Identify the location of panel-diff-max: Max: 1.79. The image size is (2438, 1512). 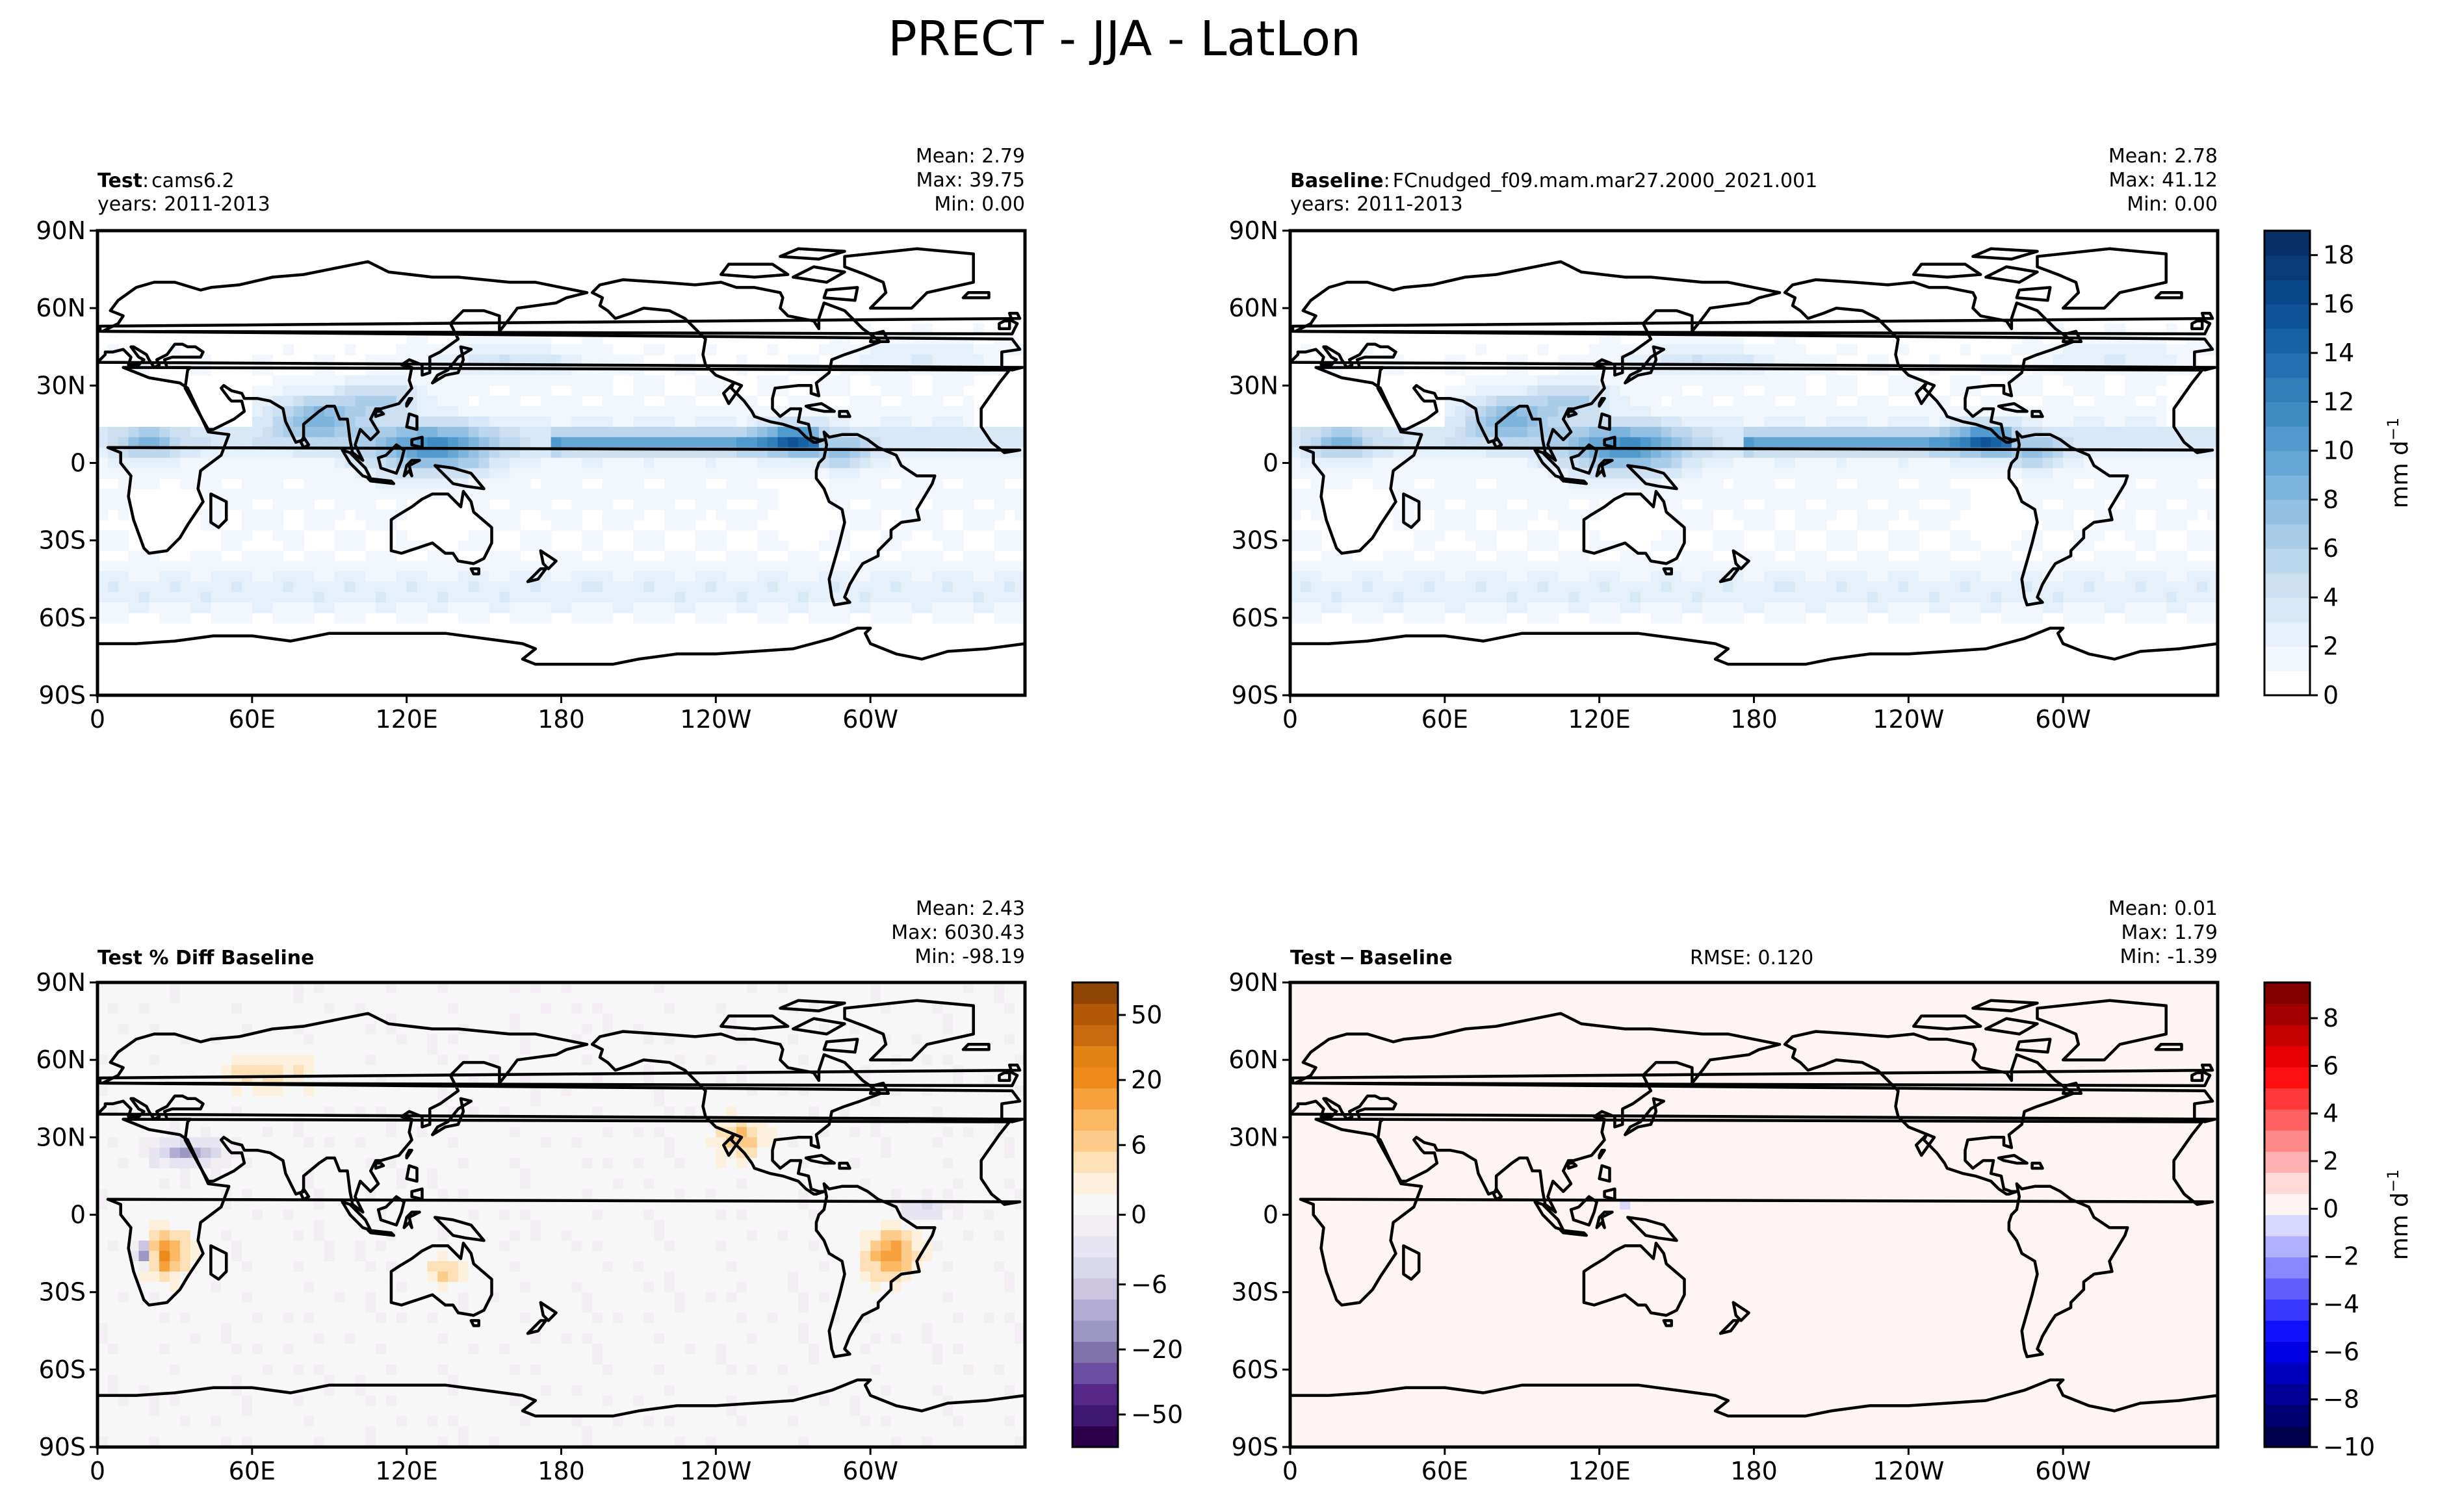
(2169, 932).